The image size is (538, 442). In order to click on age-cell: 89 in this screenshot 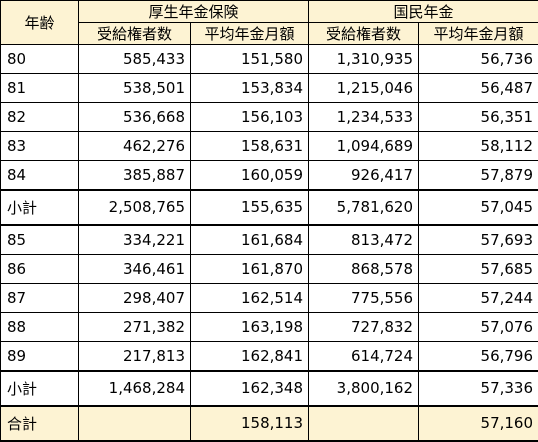, I will do `click(39, 356)`.